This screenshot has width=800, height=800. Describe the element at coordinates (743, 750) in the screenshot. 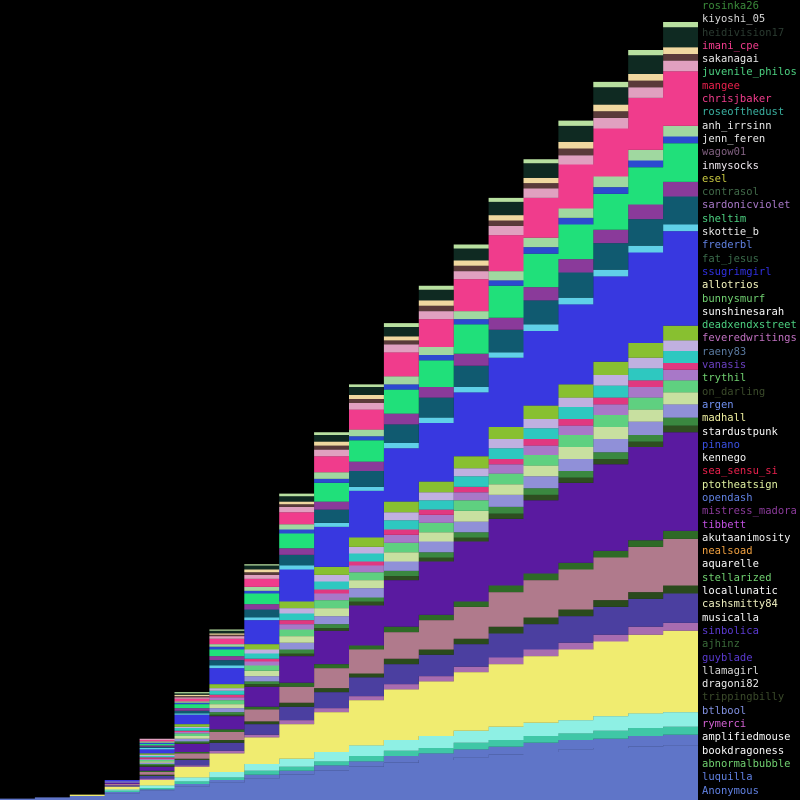

I see `legend-item: bookdragoness` at that location.